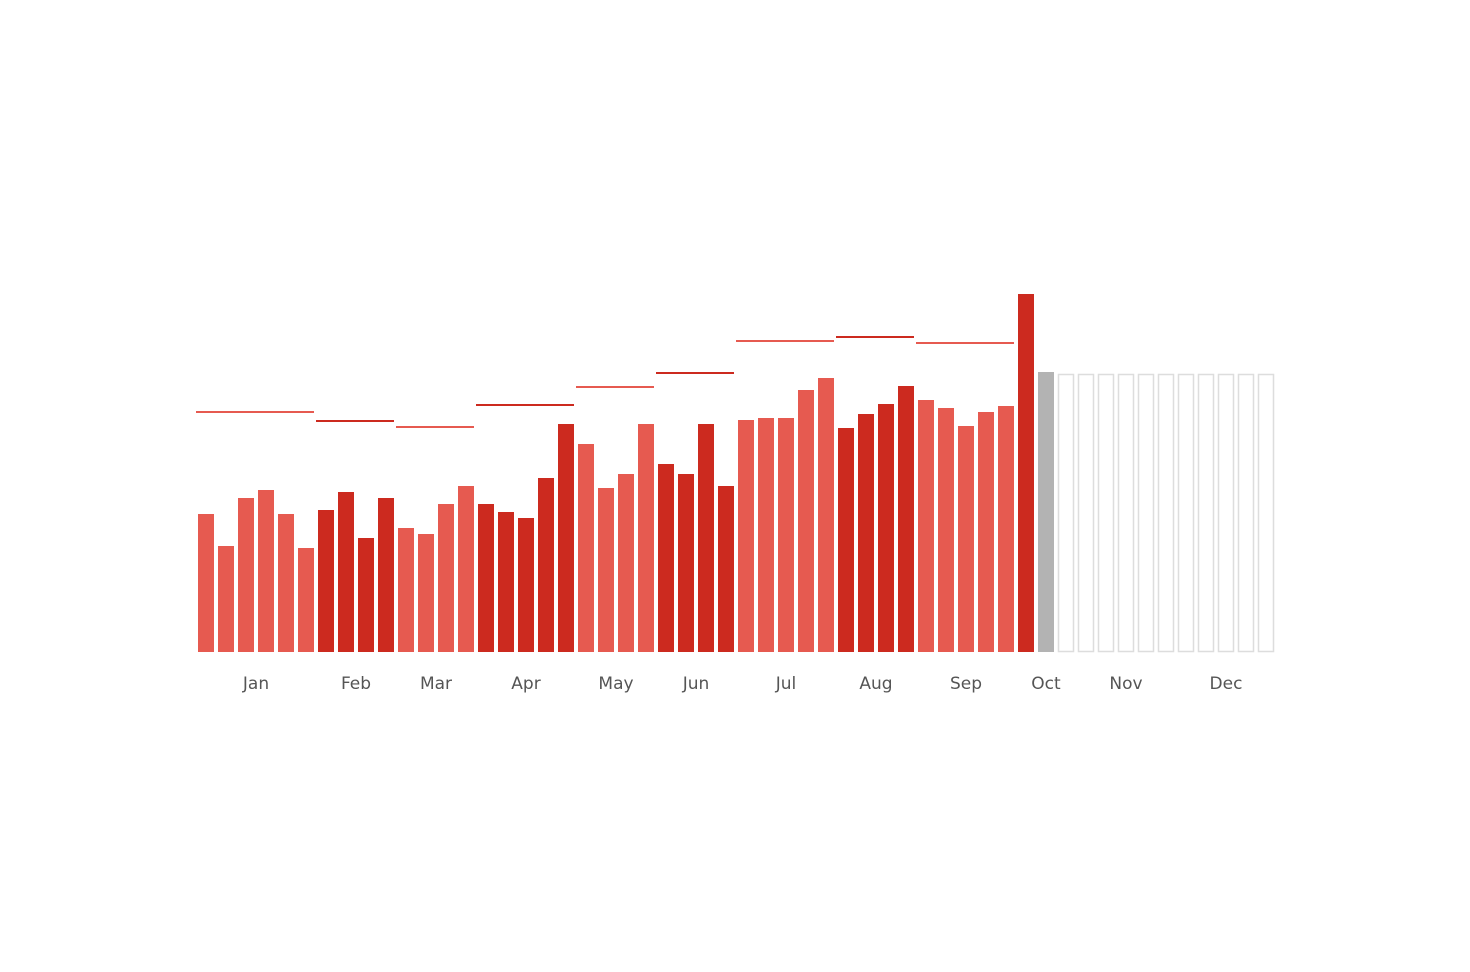 This screenshot has width=1470, height=972. I want to click on x-tick-label: Oct, so click(1046, 684).